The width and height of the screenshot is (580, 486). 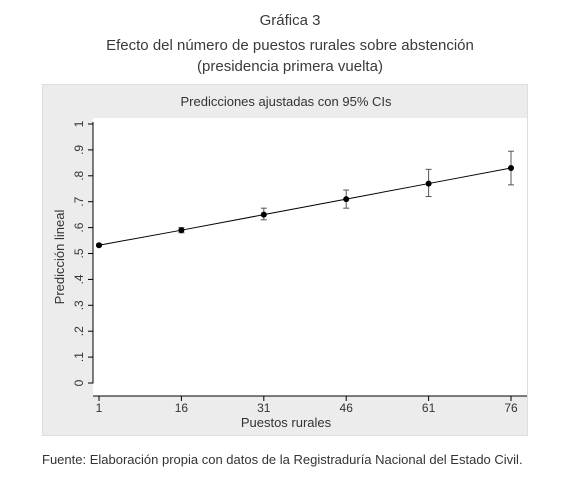 What do you see at coordinates (79, 305) in the screenshot?
I see `y-tick-label: .3` at bounding box center [79, 305].